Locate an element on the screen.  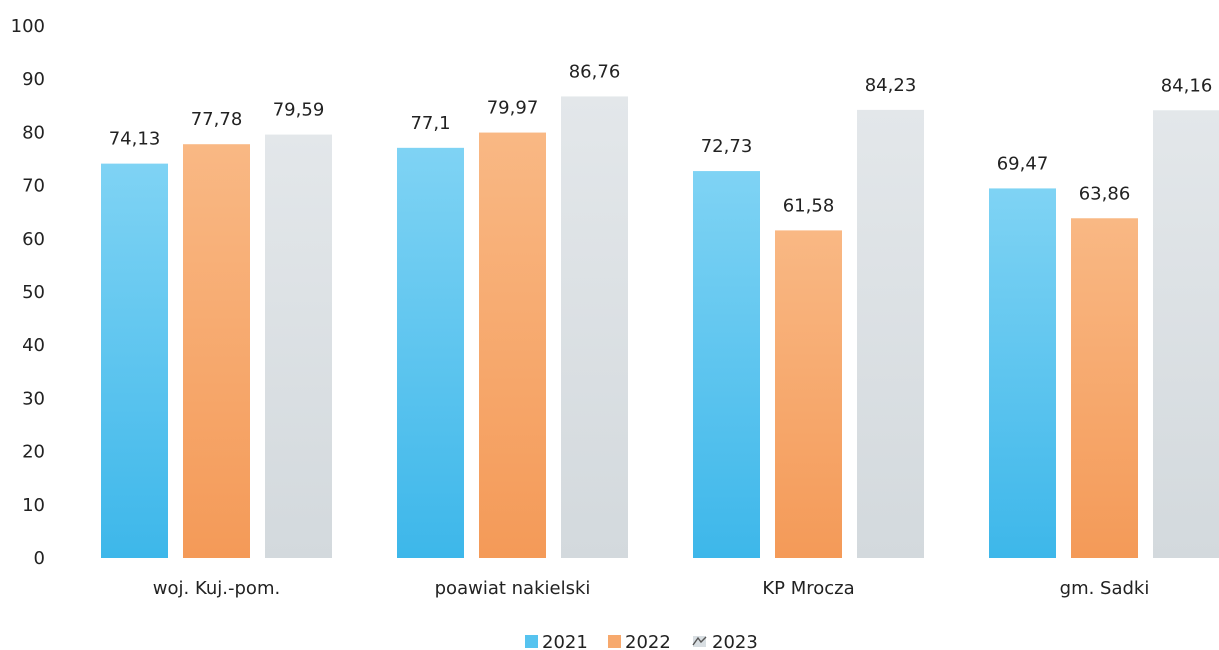
y-tick-label: 90 is located at coordinates (33, 79).